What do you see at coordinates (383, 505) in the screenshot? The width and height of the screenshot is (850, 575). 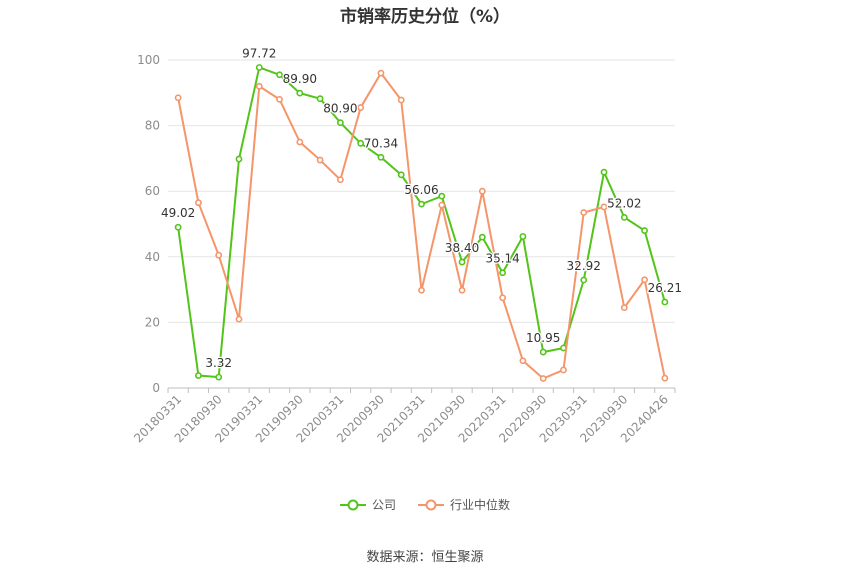 I see `legend-label-company: 公司` at bounding box center [383, 505].